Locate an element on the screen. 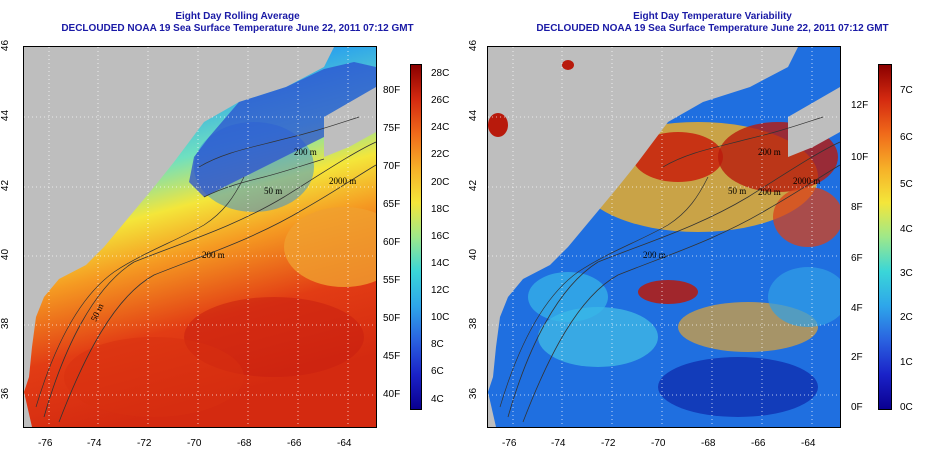 This screenshot has width=950, height=475. left-cb-f-5: 55F is located at coordinates (392, 280).